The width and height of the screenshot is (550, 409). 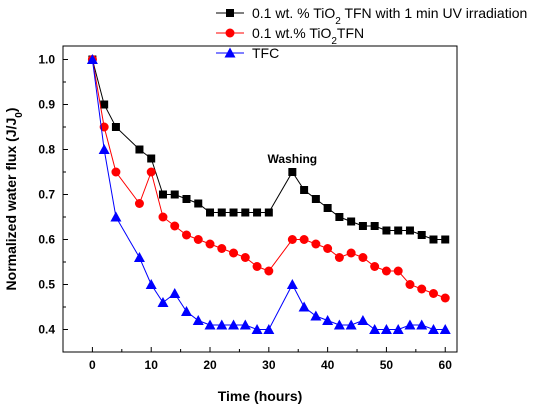 I want to click on legend-item-2: TFC, so click(x=247, y=53).